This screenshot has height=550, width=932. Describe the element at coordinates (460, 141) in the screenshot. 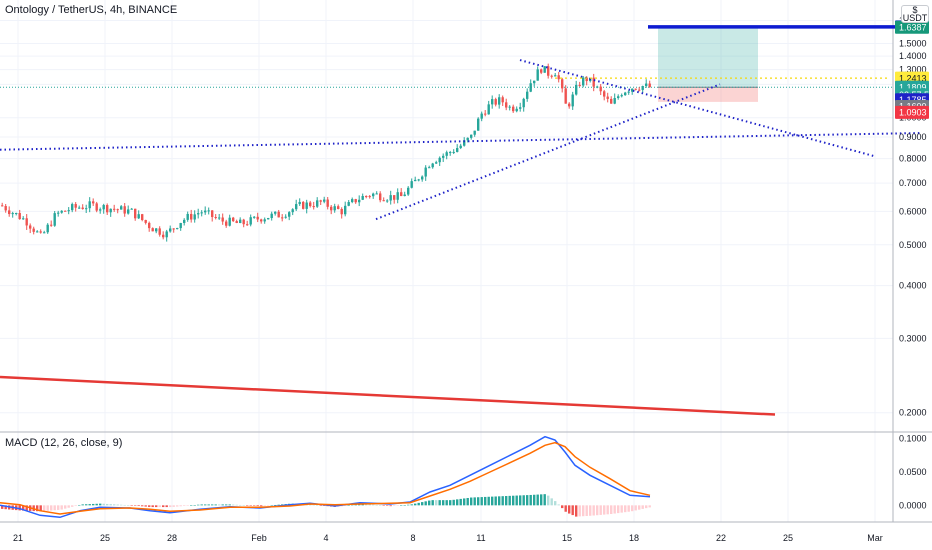

I see `trendline-horizontal-support` at that location.